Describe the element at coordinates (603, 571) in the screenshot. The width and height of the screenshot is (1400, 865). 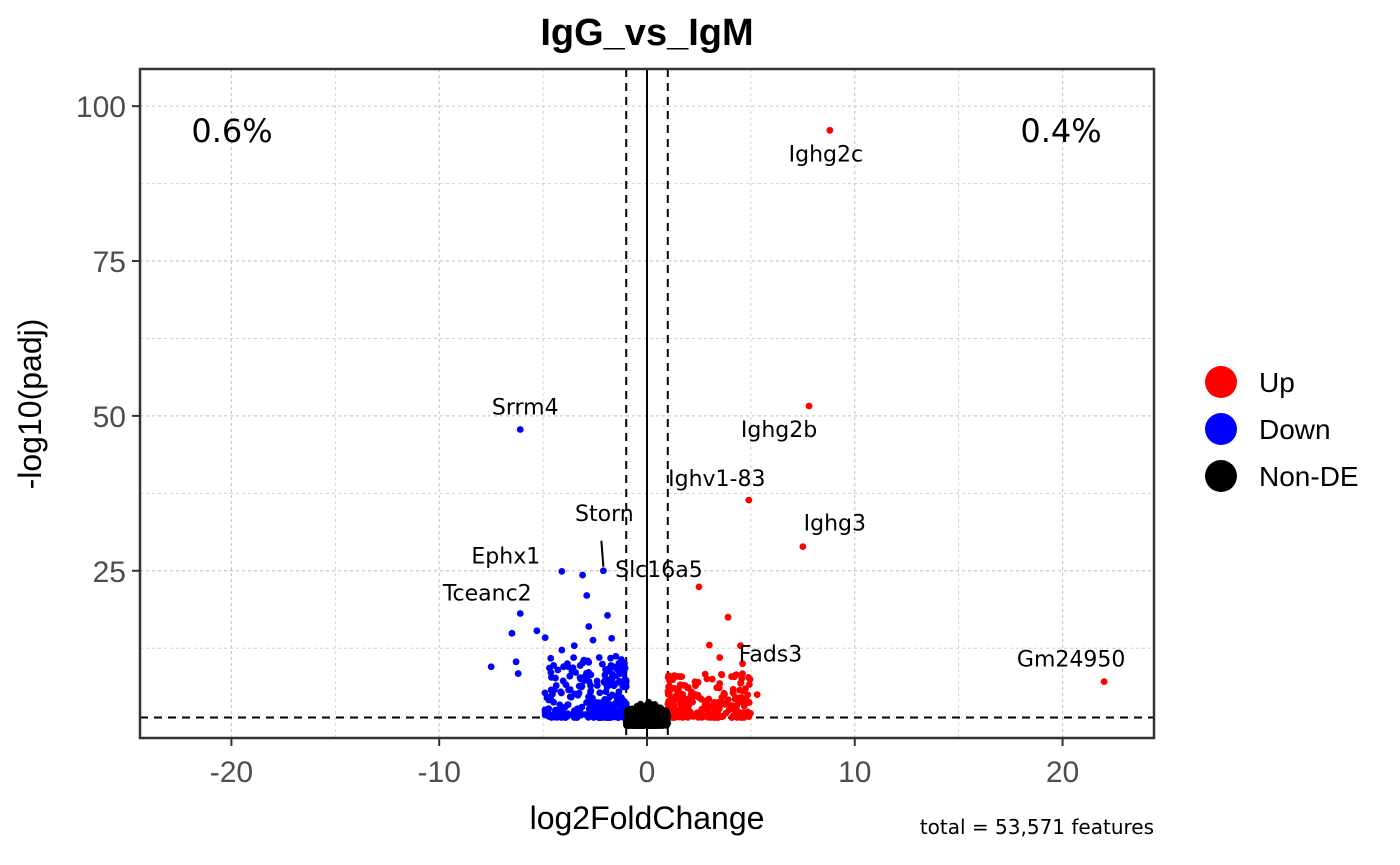
I see `point-storn` at that location.